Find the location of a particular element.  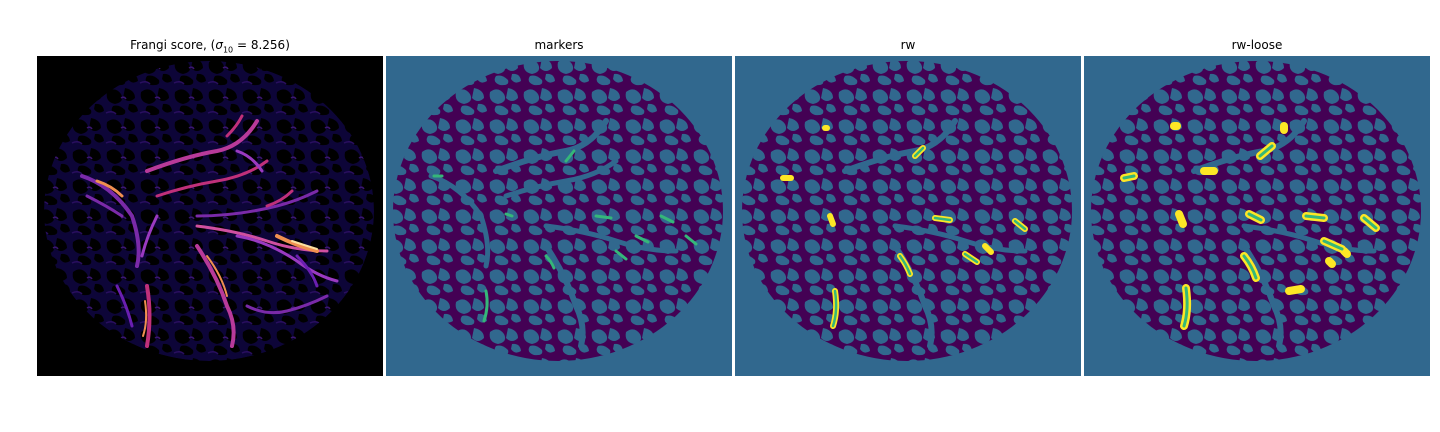

frangi-title-subscript: 10 is located at coordinates (228, 50).